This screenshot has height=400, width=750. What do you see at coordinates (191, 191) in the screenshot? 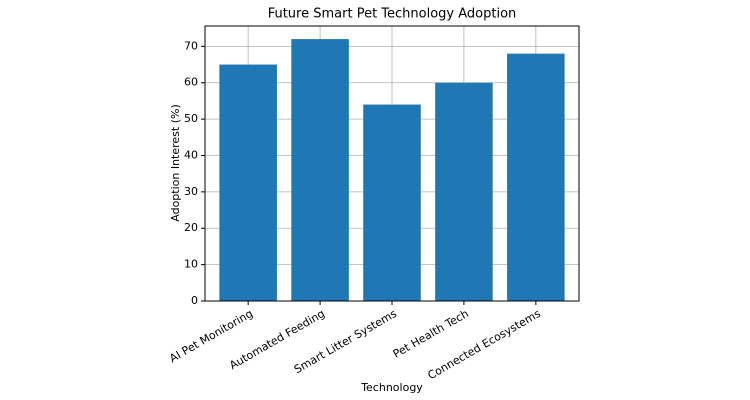
I see `y-tick-label: 30` at bounding box center [191, 191].